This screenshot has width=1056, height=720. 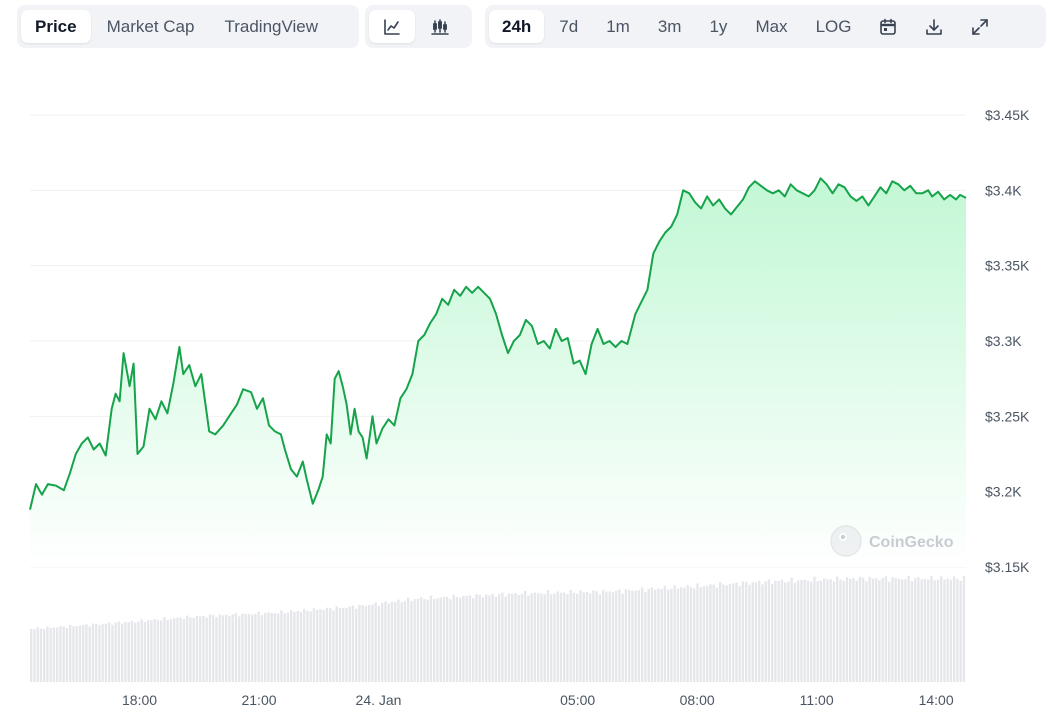 What do you see at coordinates (577, 700) in the screenshot?
I see `x-tick-label: 05:00` at bounding box center [577, 700].